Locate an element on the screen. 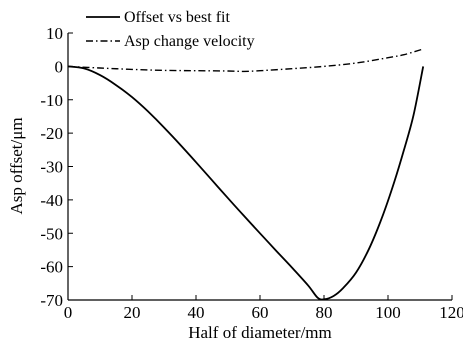 The height and width of the screenshot is (344, 463). x-tick-label: 40 is located at coordinates (196, 312).